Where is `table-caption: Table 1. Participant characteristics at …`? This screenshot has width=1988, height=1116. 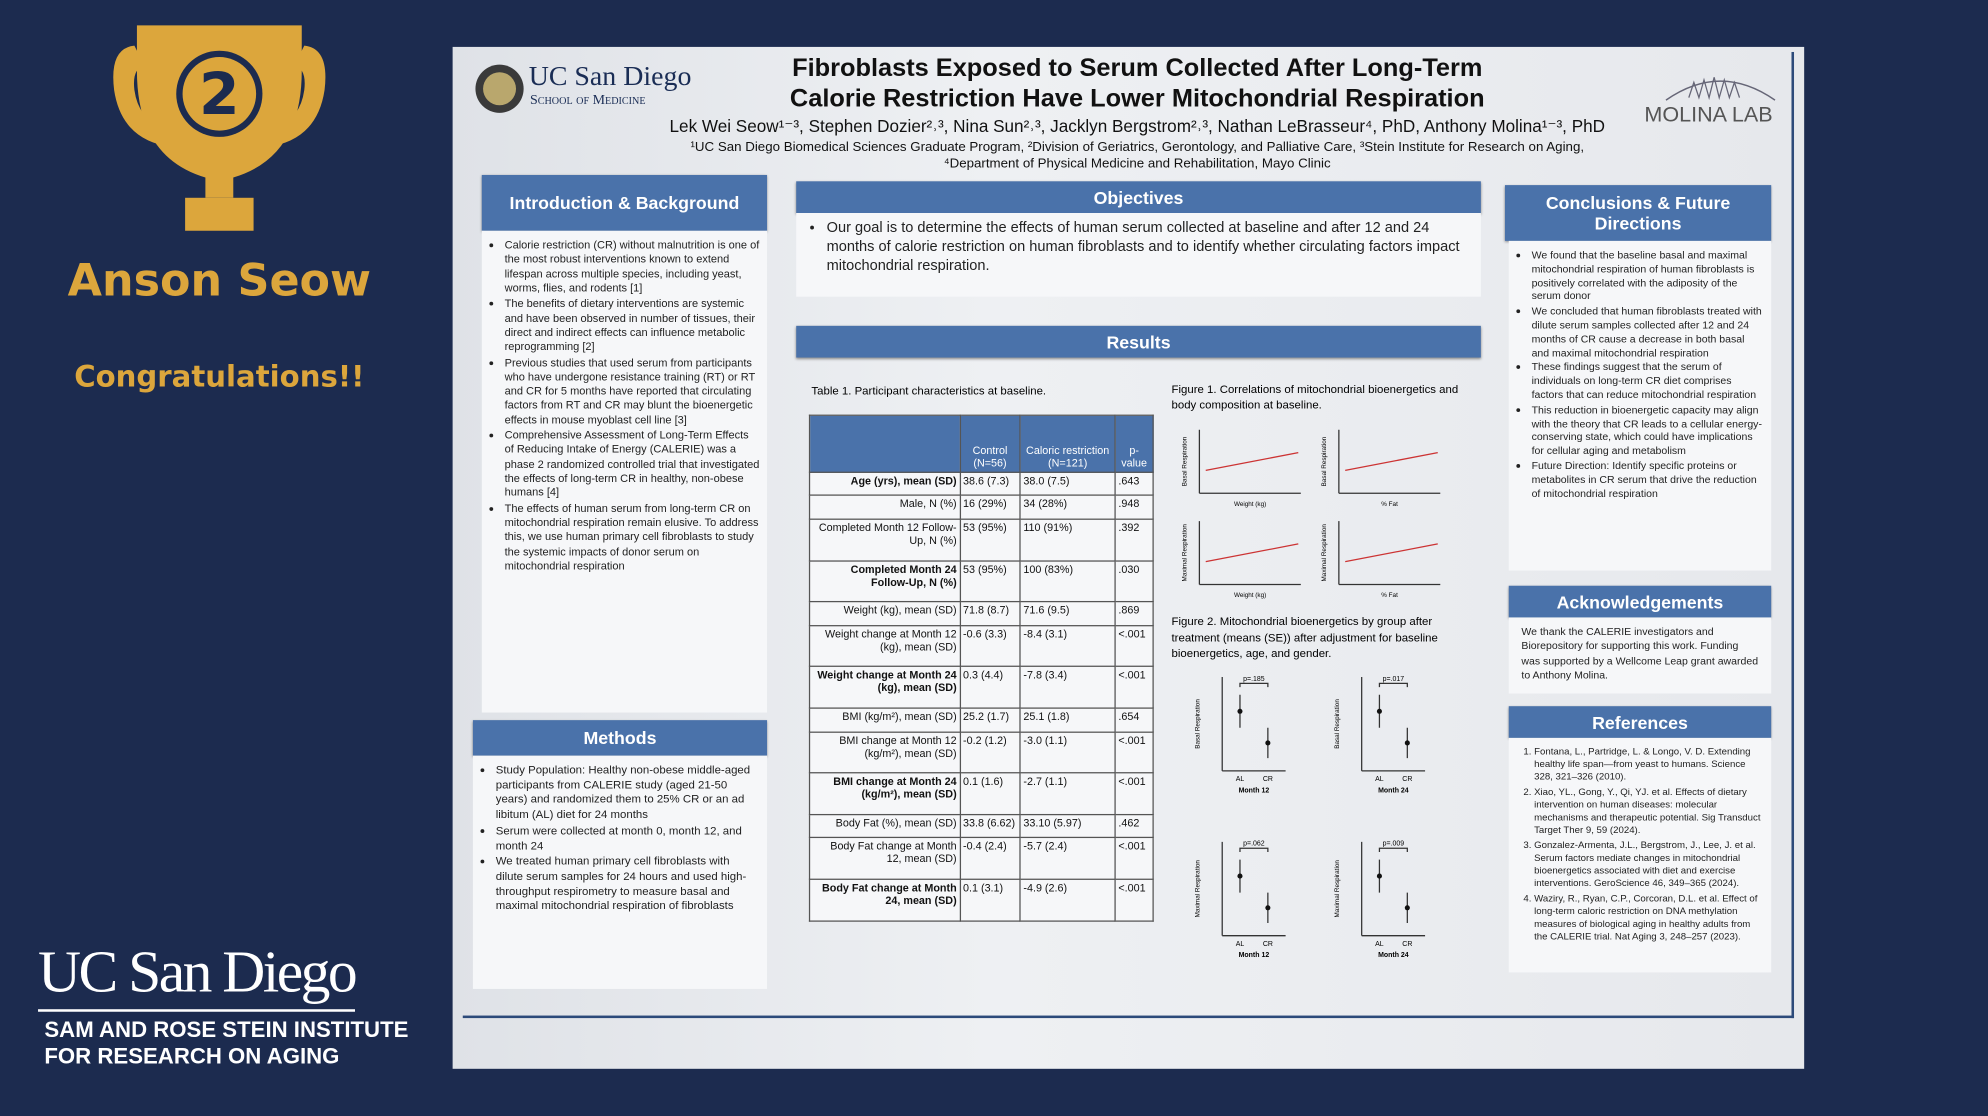 table-caption: Table 1. Participant characteristics at … is located at coordinates (929, 390).